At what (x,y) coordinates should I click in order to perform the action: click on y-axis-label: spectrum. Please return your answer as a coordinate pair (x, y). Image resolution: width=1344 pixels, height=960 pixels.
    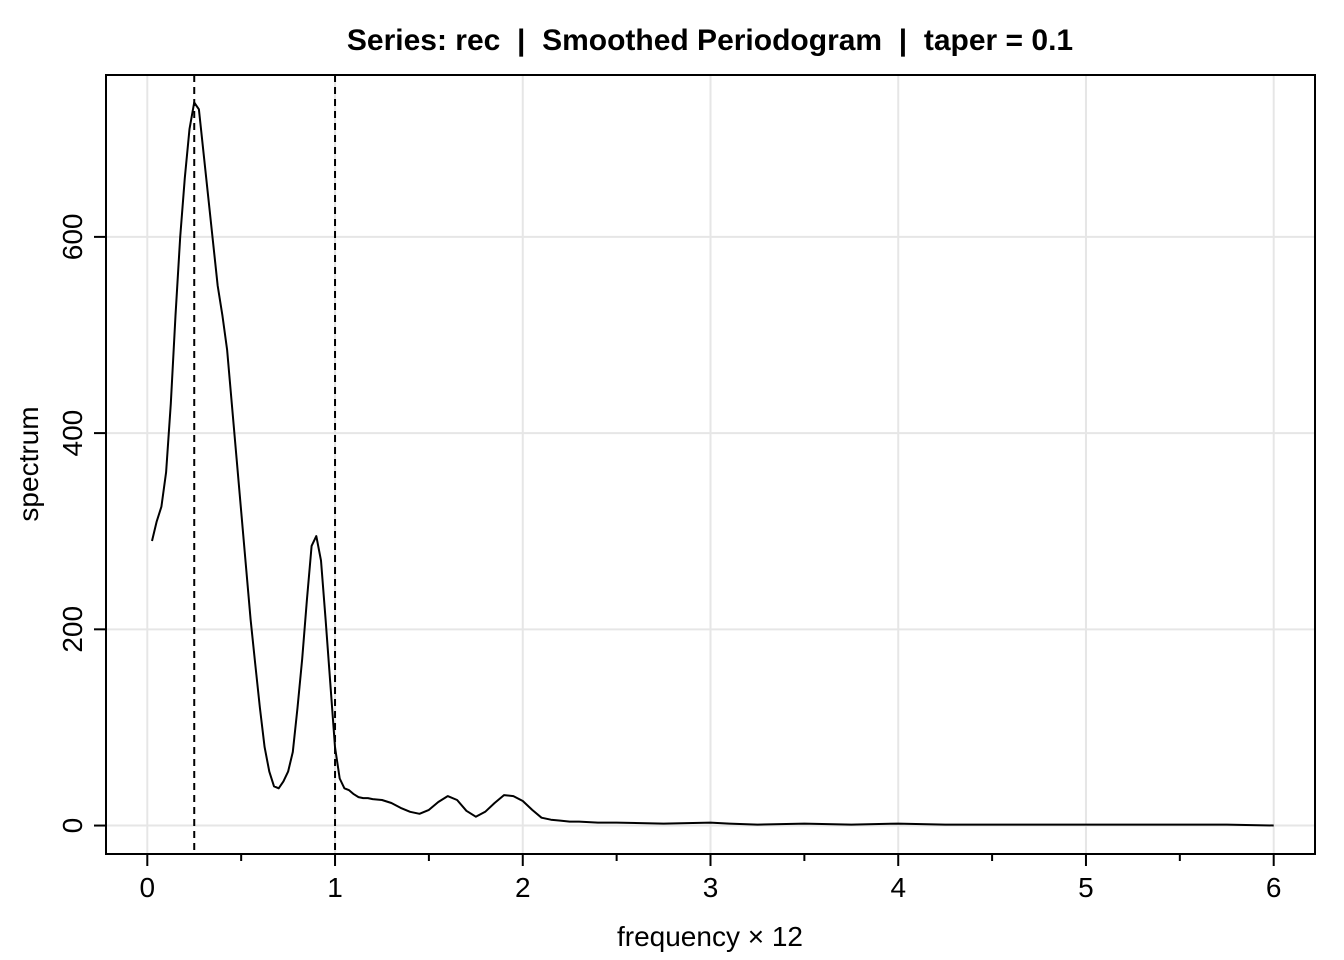
    Looking at the image, I should click on (28, 463).